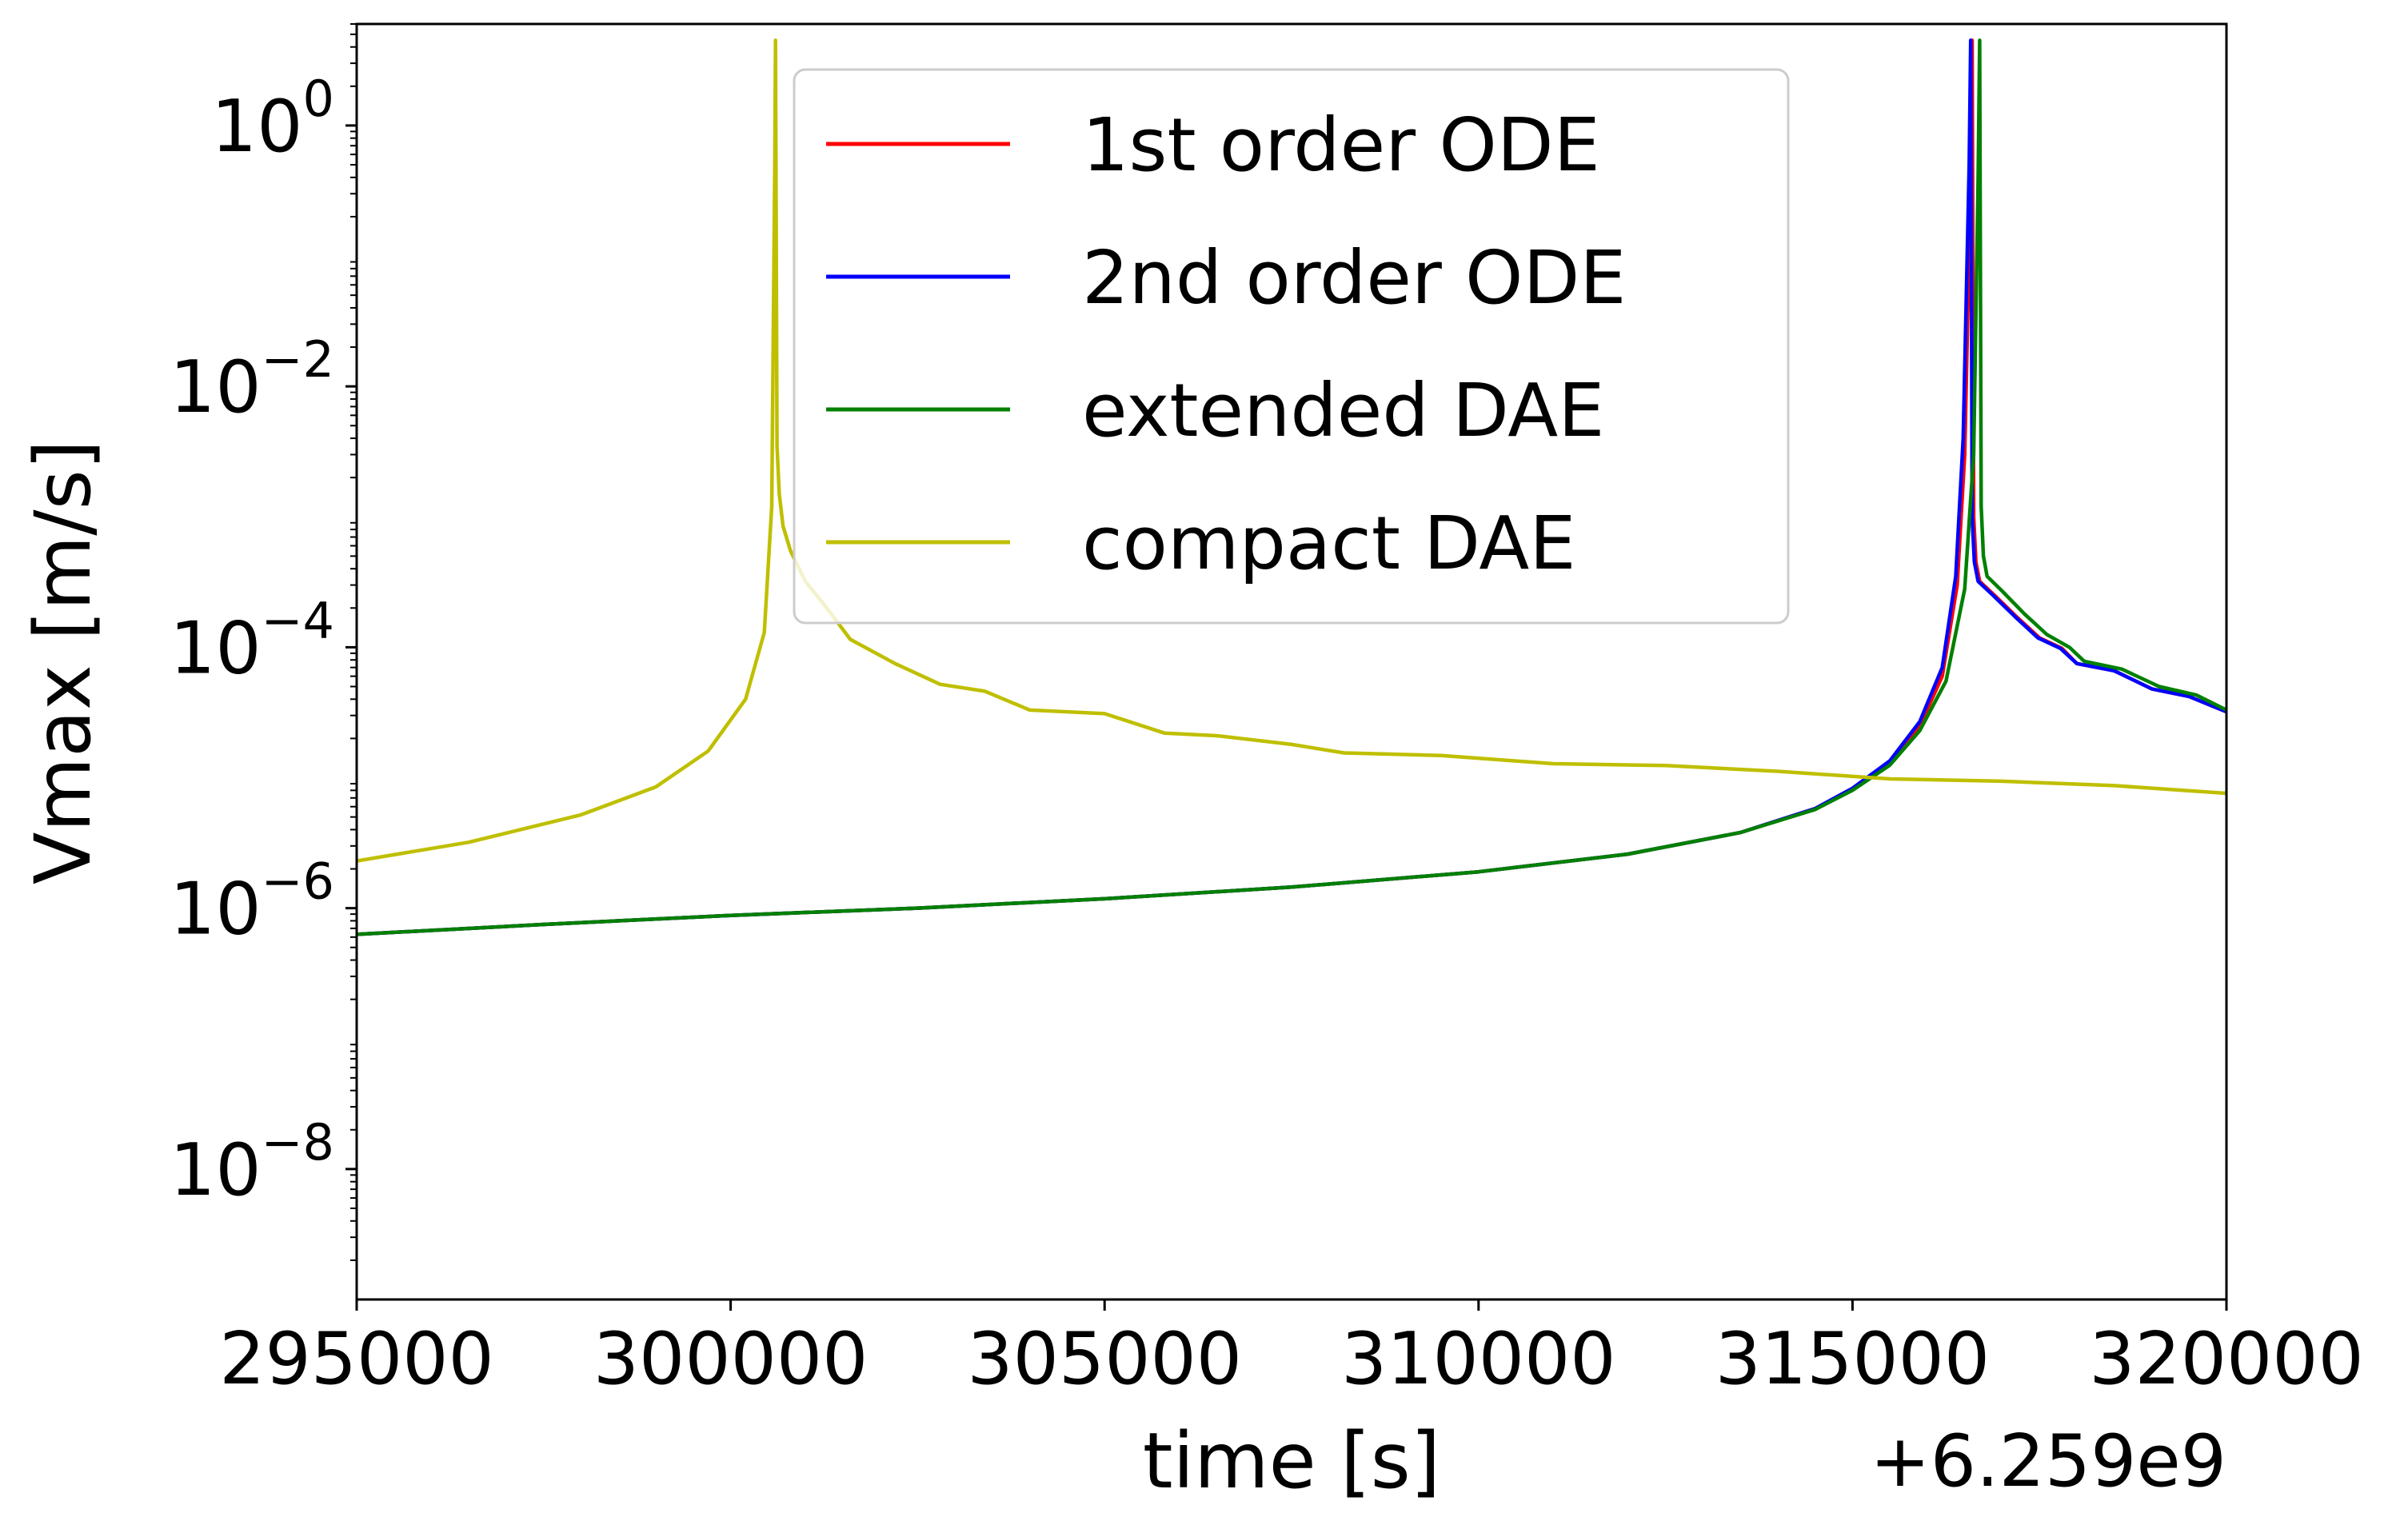 Image resolution: width=2408 pixels, height=1525 pixels. Describe the element at coordinates (252, 1162) in the screenshot. I see `y-tick-label-5: 10⁻⁸` at that location.